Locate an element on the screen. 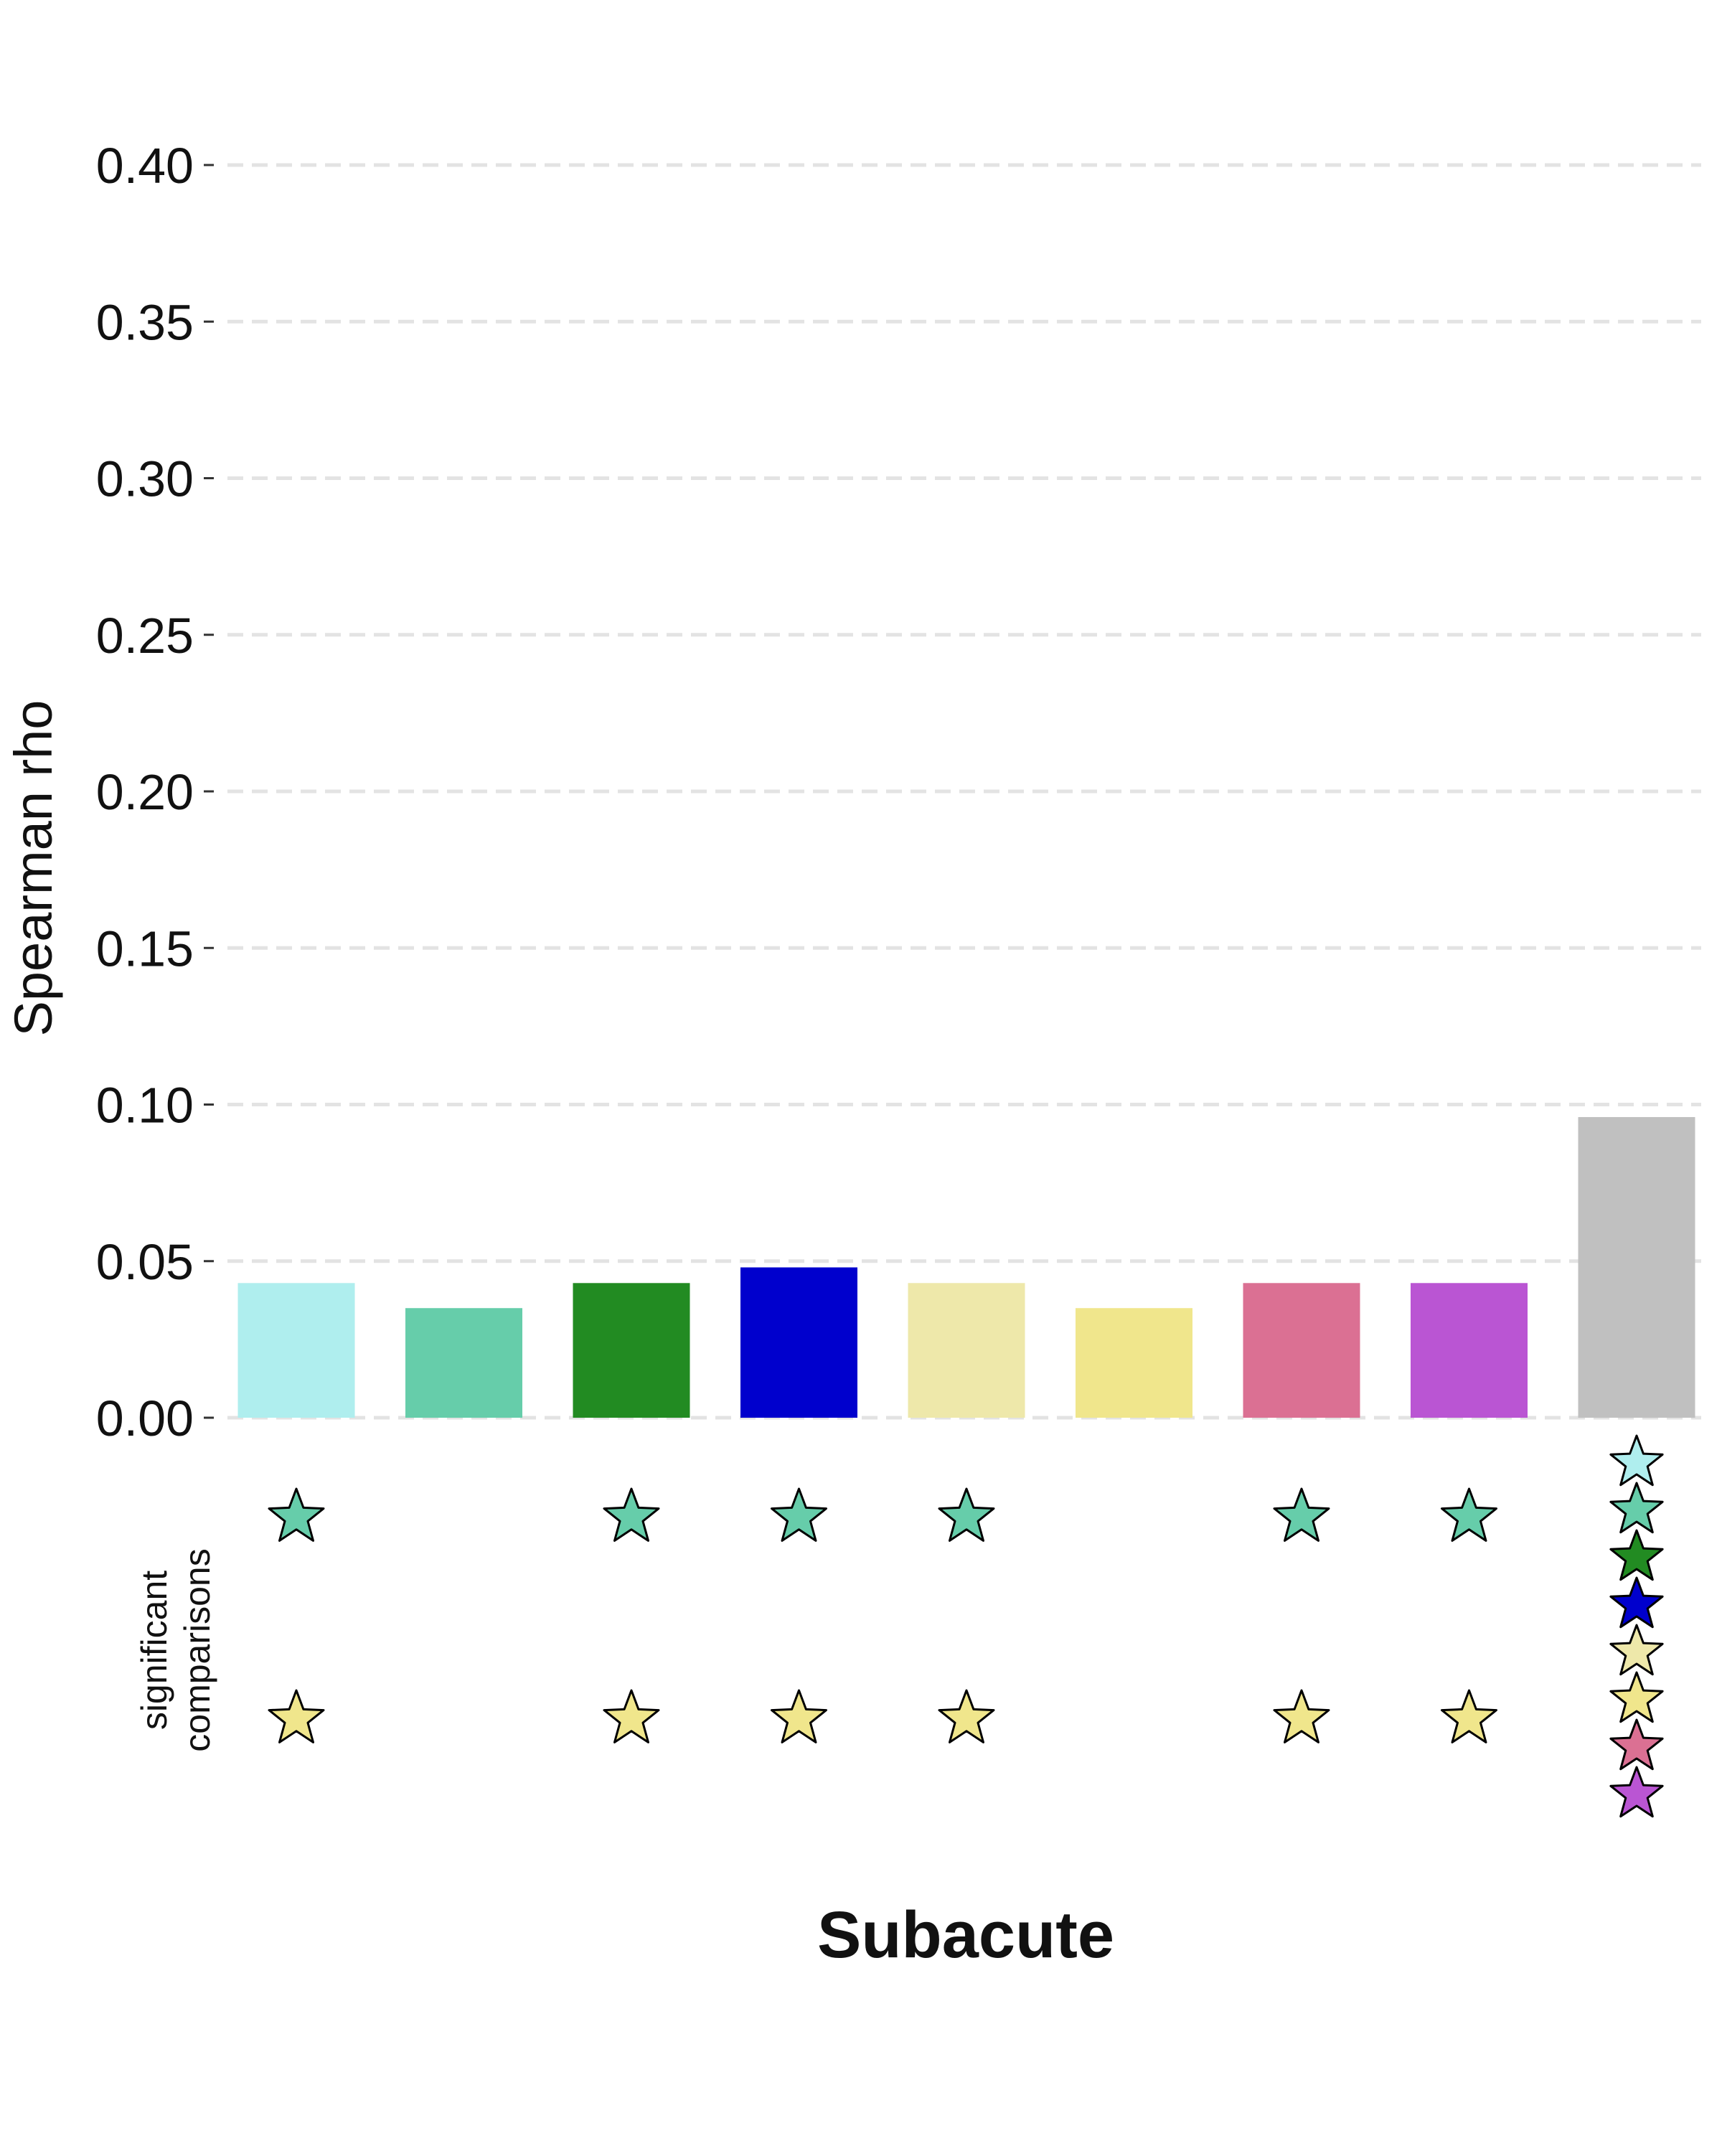 The height and width of the screenshot is (2156, 1722). y-axis-label: Spearman rho is located at coordinates (33, 868).